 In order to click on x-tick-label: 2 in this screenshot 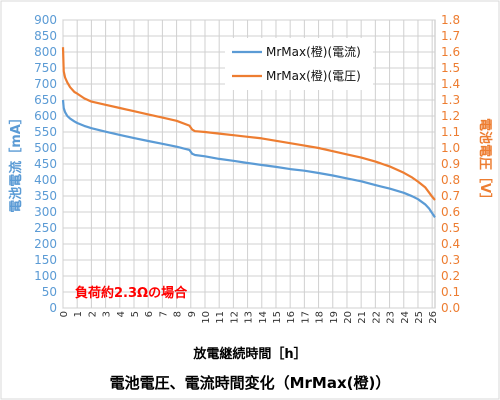, I will do `click(92, 314)`.